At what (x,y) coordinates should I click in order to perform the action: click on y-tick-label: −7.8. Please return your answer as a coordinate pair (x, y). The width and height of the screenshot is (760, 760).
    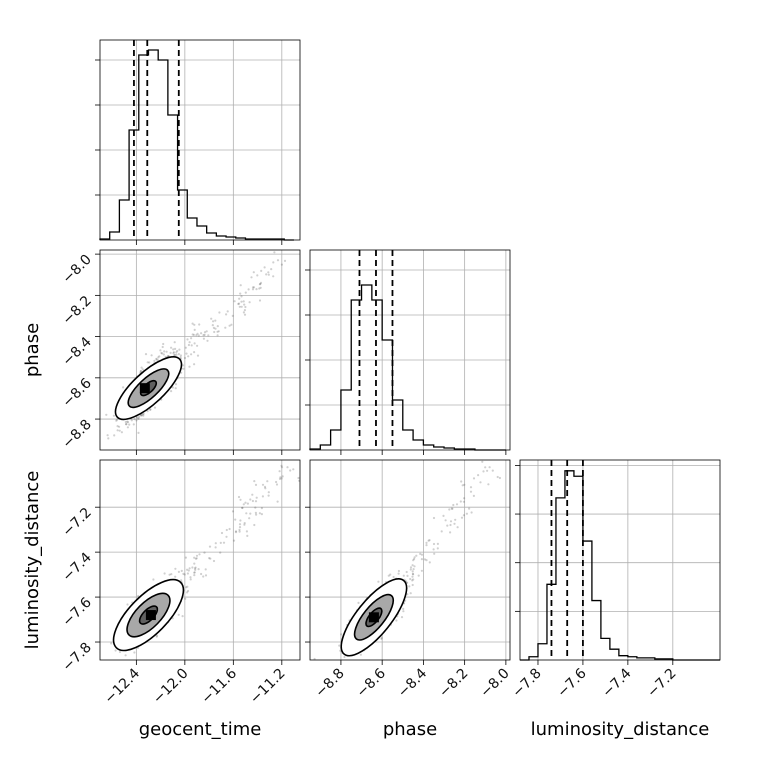
    Looking at the image, I should click on (76, 657).